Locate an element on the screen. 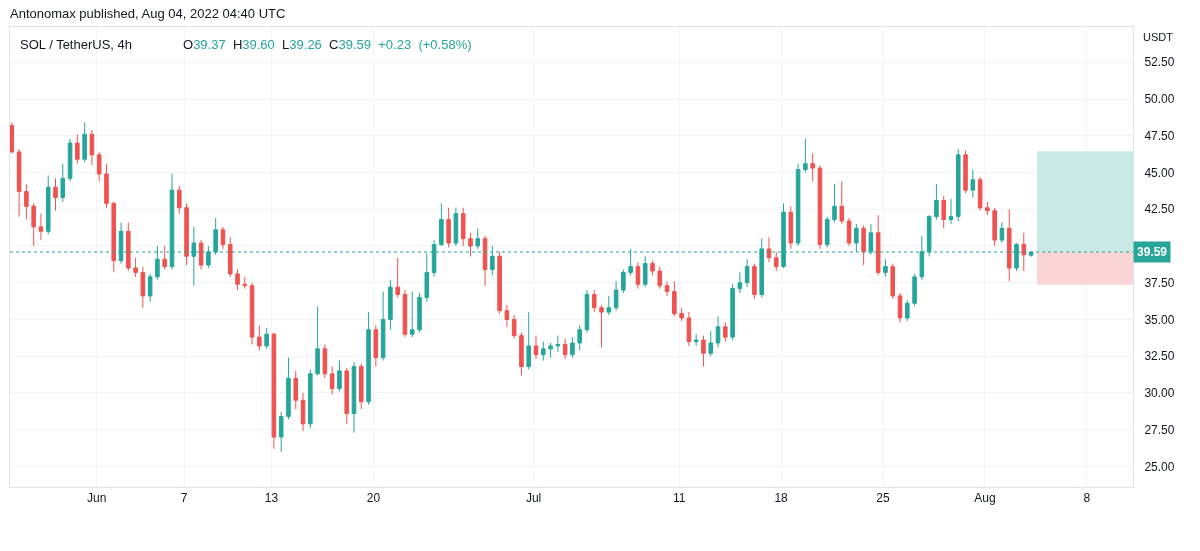 This screenshot has height=551, width=1200. y-tick-label: 27.50 is located at coordinates (1159, 429).